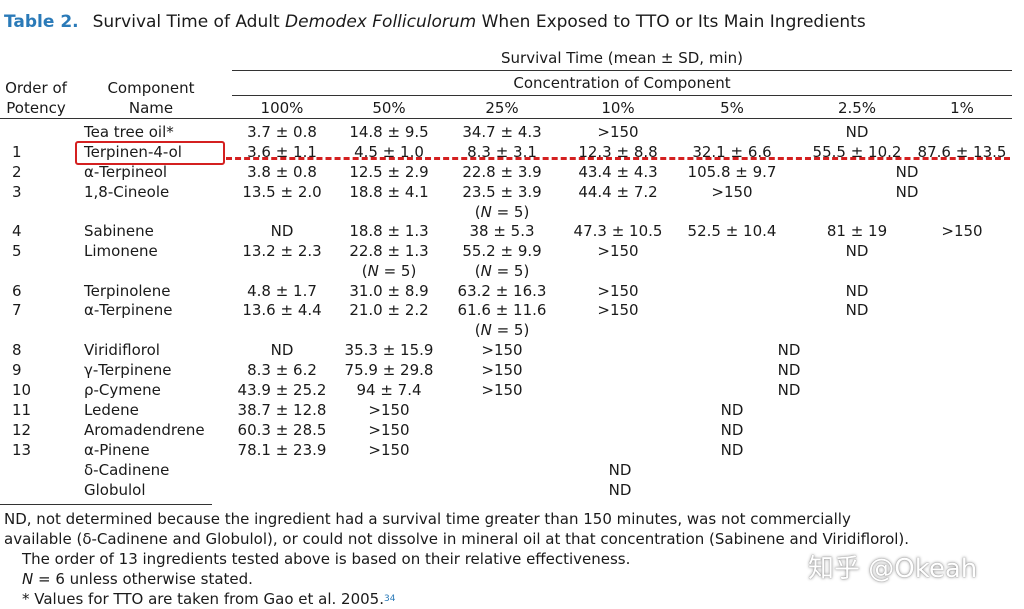 Image resolution: width=1024 pixels, height=609 pixels. Describe the element at coordinates (115, 490) in the screenshot. I see `row-component-name: Globulol` at that location.